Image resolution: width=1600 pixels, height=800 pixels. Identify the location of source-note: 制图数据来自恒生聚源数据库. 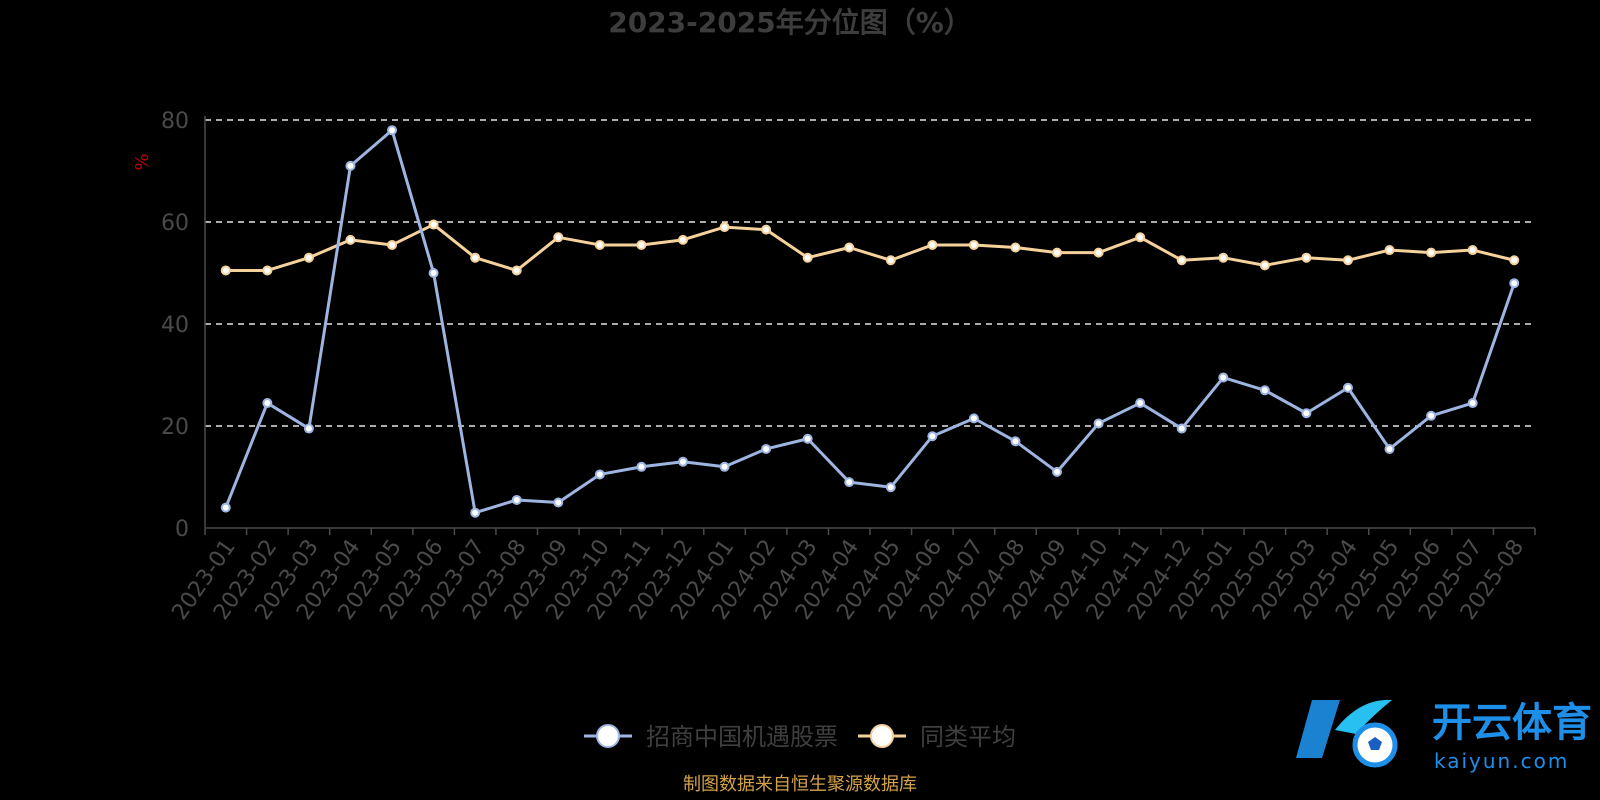
(800, 784).